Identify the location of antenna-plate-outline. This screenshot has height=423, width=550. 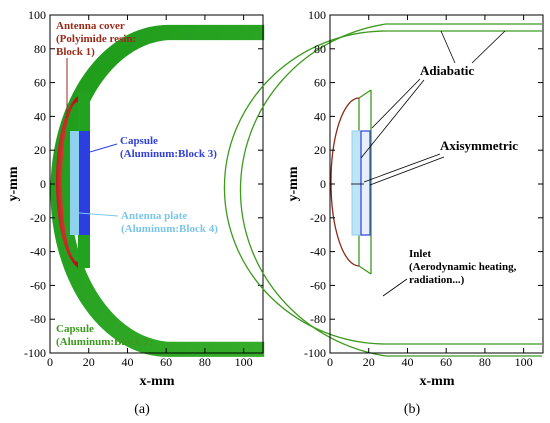
(356, 183).